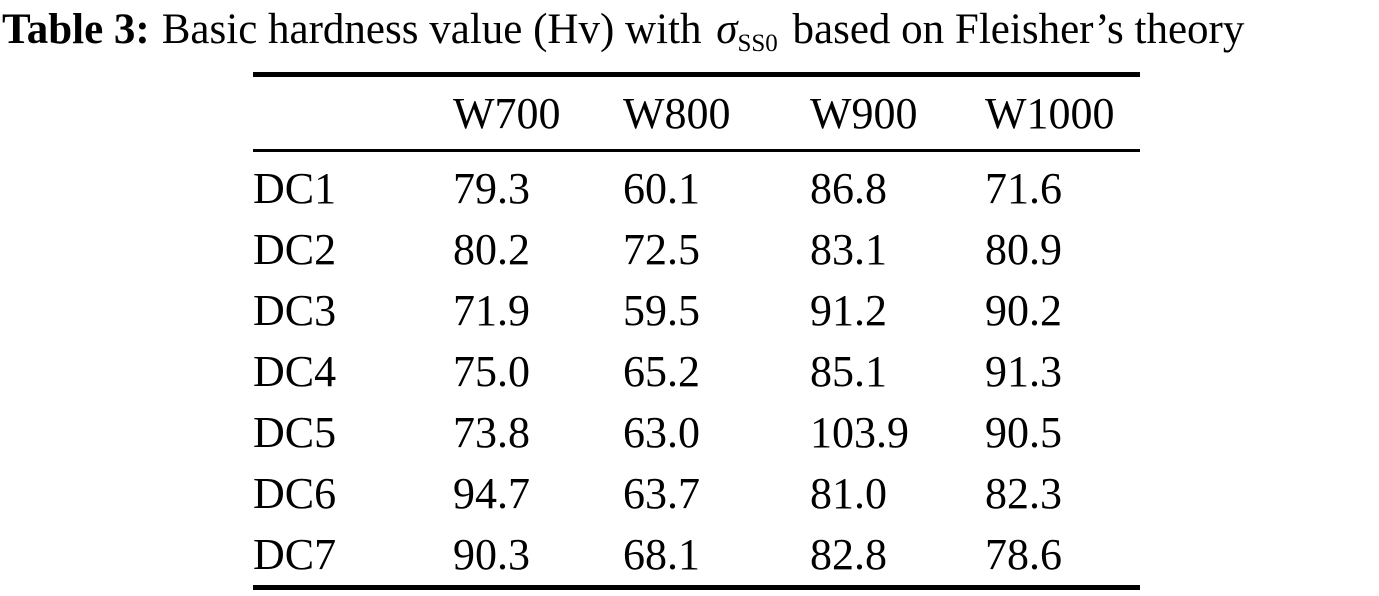 This screenshot has width=1379, height=596. Describe the element at coordinates (661, 310) in the screenshot. I see `table-cell: 59.5` at that location.